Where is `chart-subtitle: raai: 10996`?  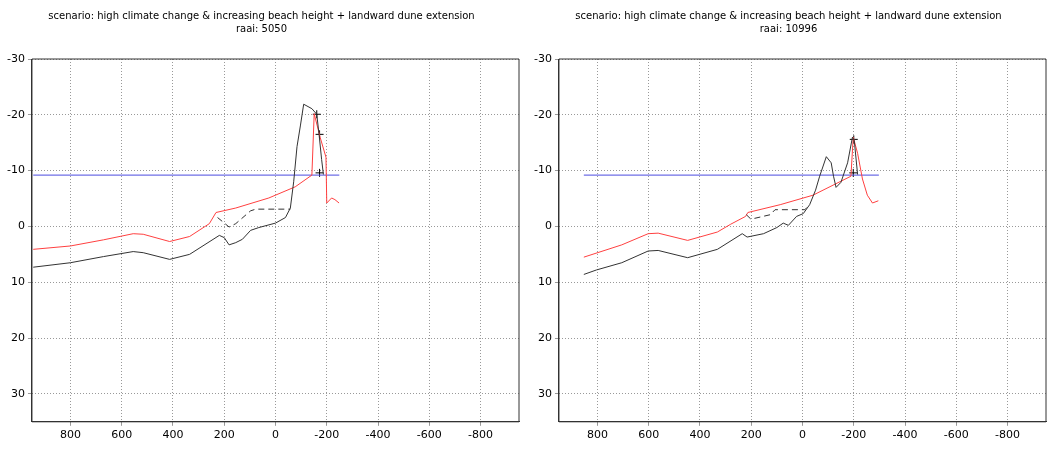
chart-subtitle: raai: 10996 is located at coordinates (788, 28).